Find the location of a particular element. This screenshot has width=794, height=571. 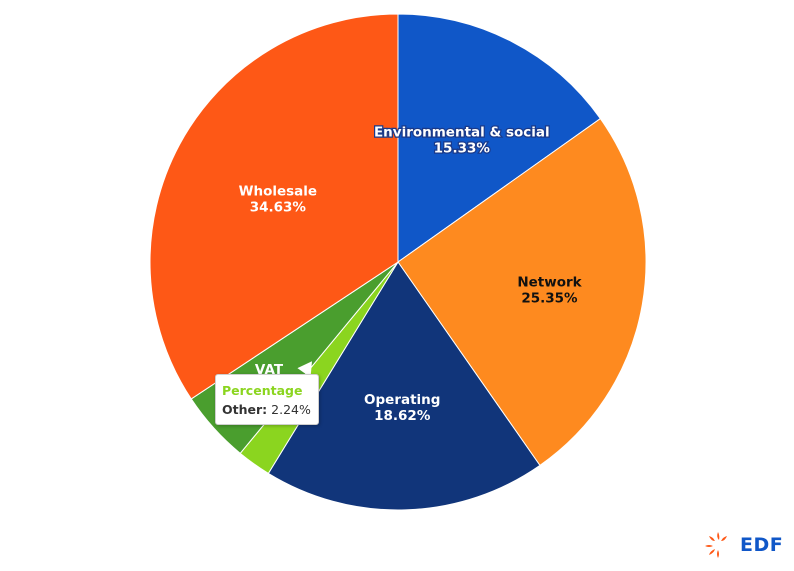

edf-sun-icon is located at coordinates (716, 545).